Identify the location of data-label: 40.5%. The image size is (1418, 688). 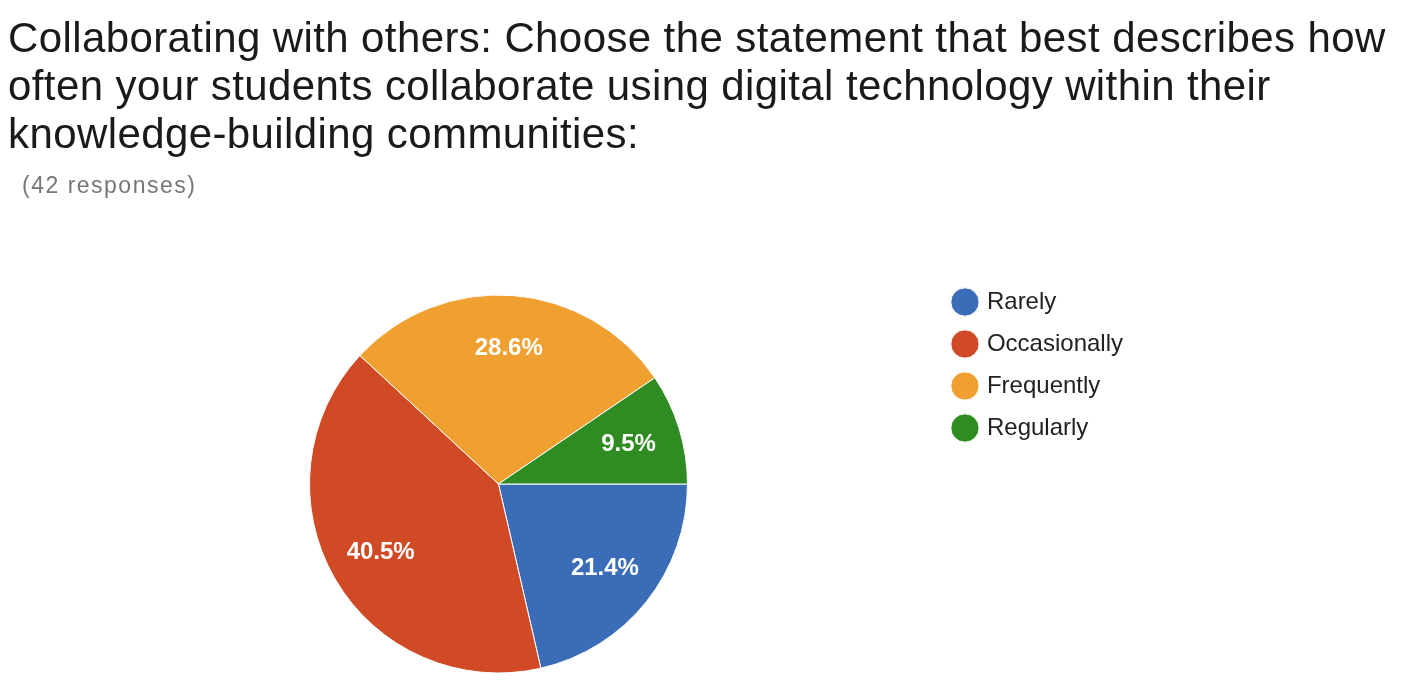
(380, 550).